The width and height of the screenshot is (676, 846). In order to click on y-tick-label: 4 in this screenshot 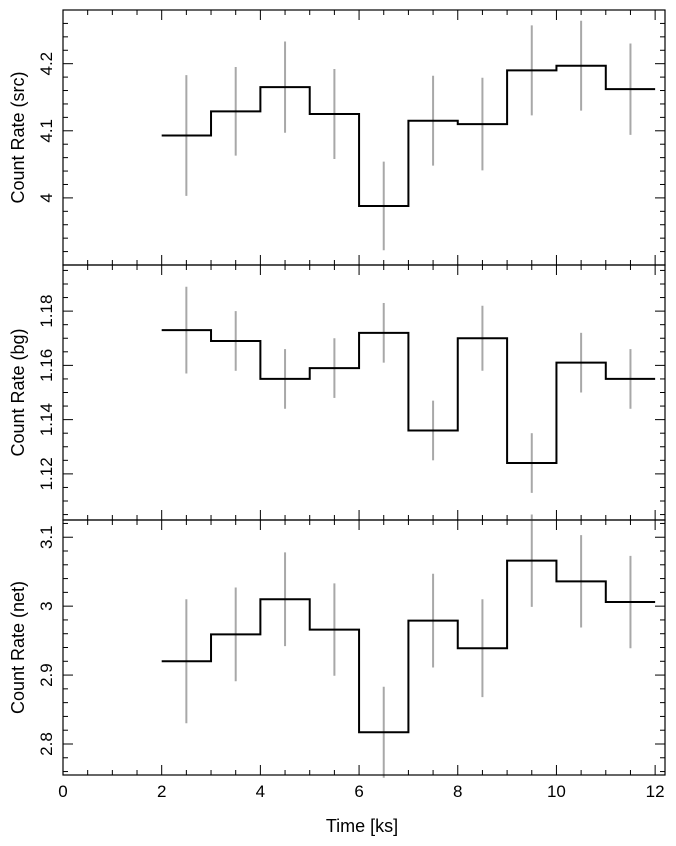, I will do `click(46, 197)`.